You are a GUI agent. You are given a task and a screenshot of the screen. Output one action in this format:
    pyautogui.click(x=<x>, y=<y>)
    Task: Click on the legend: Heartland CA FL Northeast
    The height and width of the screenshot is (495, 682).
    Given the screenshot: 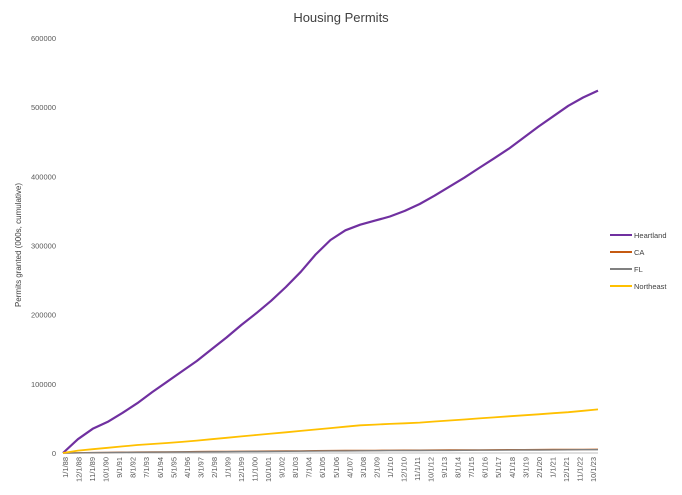 What is the action you would take?
    pyautogui.click(x=638, y=261)
    